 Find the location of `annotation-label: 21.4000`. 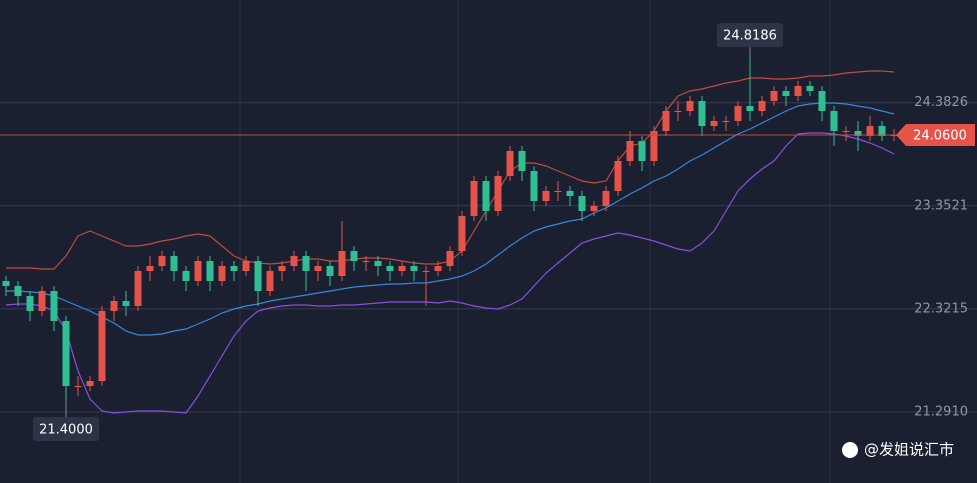

annotation-label: 21.4000 is located at coordinates (66, 430).